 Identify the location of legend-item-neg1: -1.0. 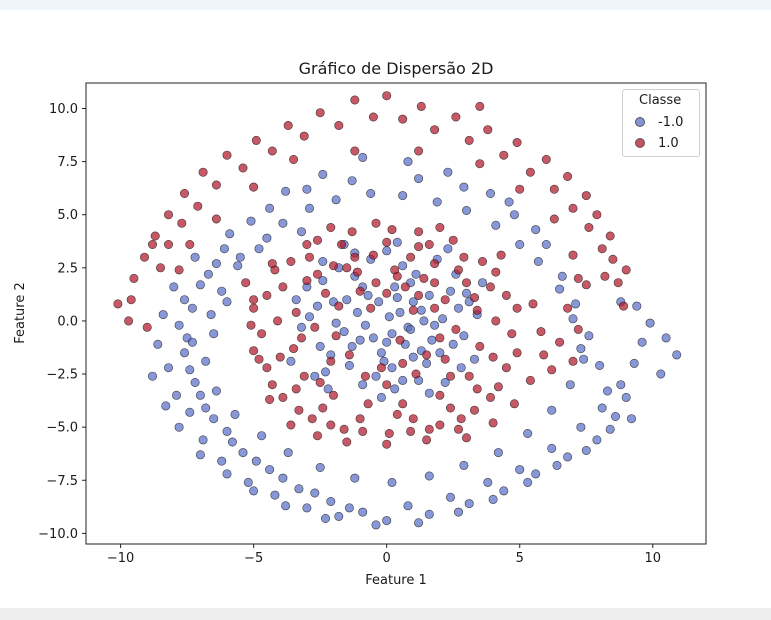
(659, 122).